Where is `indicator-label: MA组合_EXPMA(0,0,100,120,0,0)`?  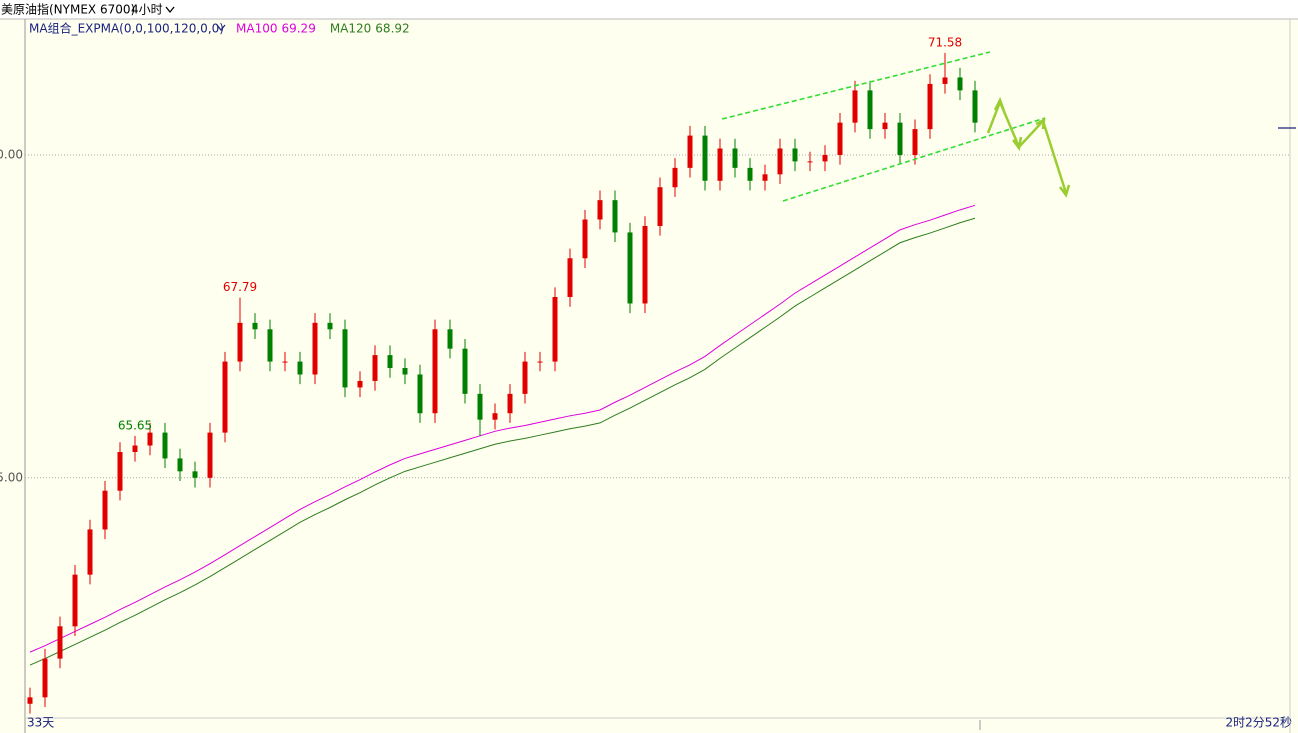
indicator-label: MA组合_EXPMA(0,0,100,120,0,0) is located at coordinates (126, 28).